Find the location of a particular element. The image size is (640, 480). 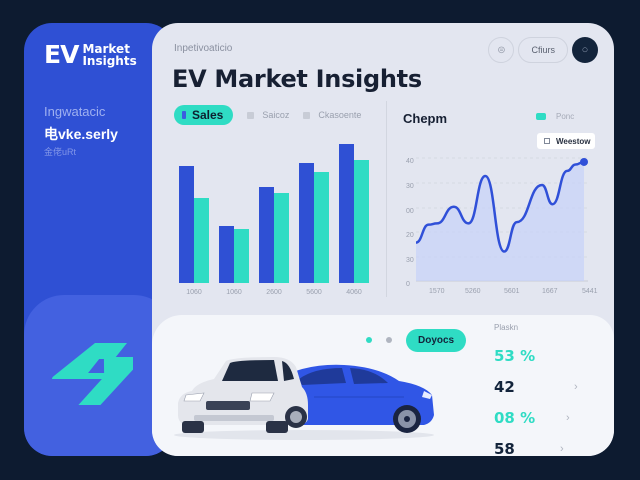

line-y-tick: 0 is located at coordinates (408, 284).